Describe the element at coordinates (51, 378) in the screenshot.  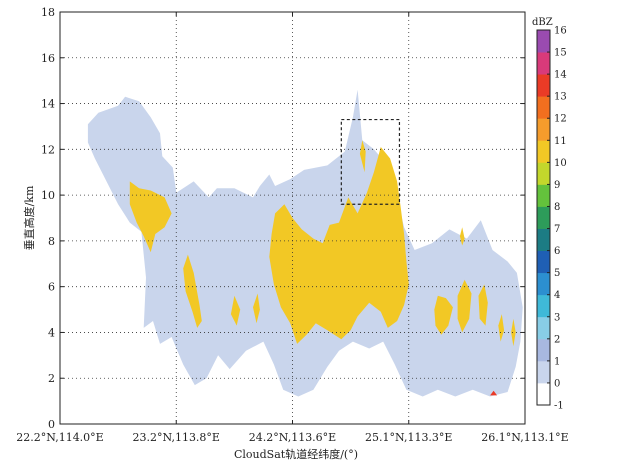
I see `y-tick-label: 2` at that location.